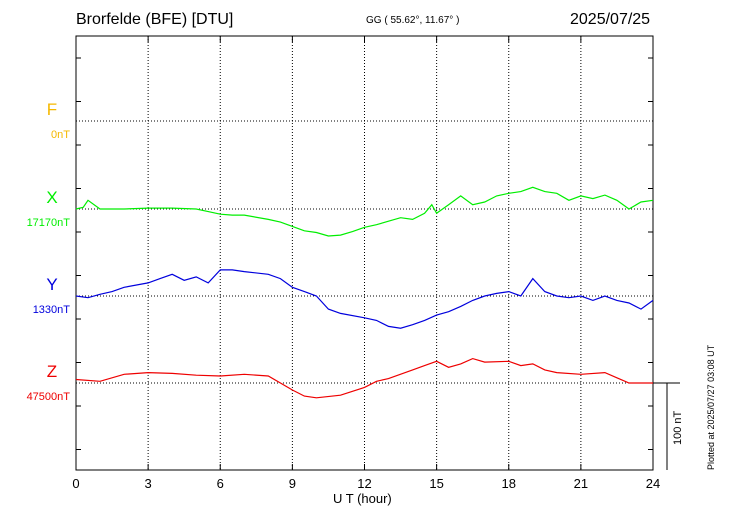 This screenshot has width=730, height=520. Describe the element at coordinates (292, 483) in the screenshot. I see `x-tick-label: 9` at that location.